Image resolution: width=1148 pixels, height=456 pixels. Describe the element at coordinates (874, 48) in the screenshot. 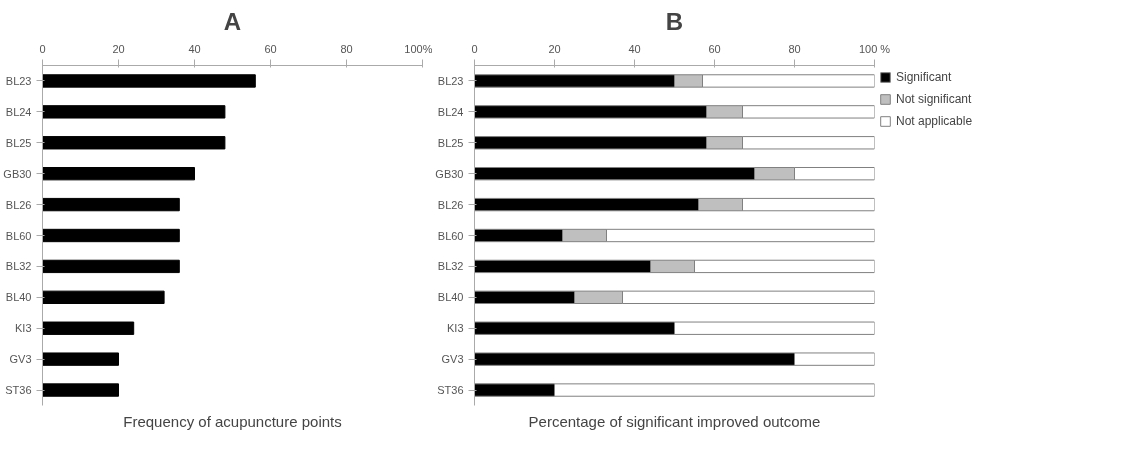

I see `x-tick-label: 100 %` at that location.